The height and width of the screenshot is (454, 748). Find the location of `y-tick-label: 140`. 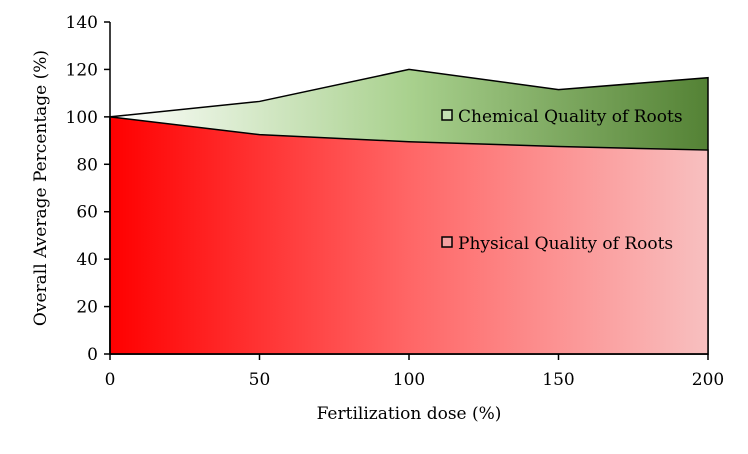

y-tick-label: 140 is located at coordinates (82, 23).